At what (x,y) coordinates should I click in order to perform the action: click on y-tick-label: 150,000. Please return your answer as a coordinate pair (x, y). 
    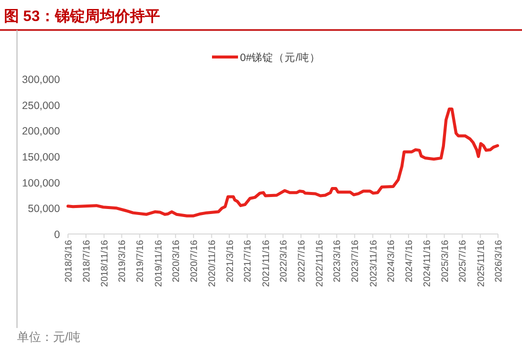
    Looking at the image, I should click on (41, 158).